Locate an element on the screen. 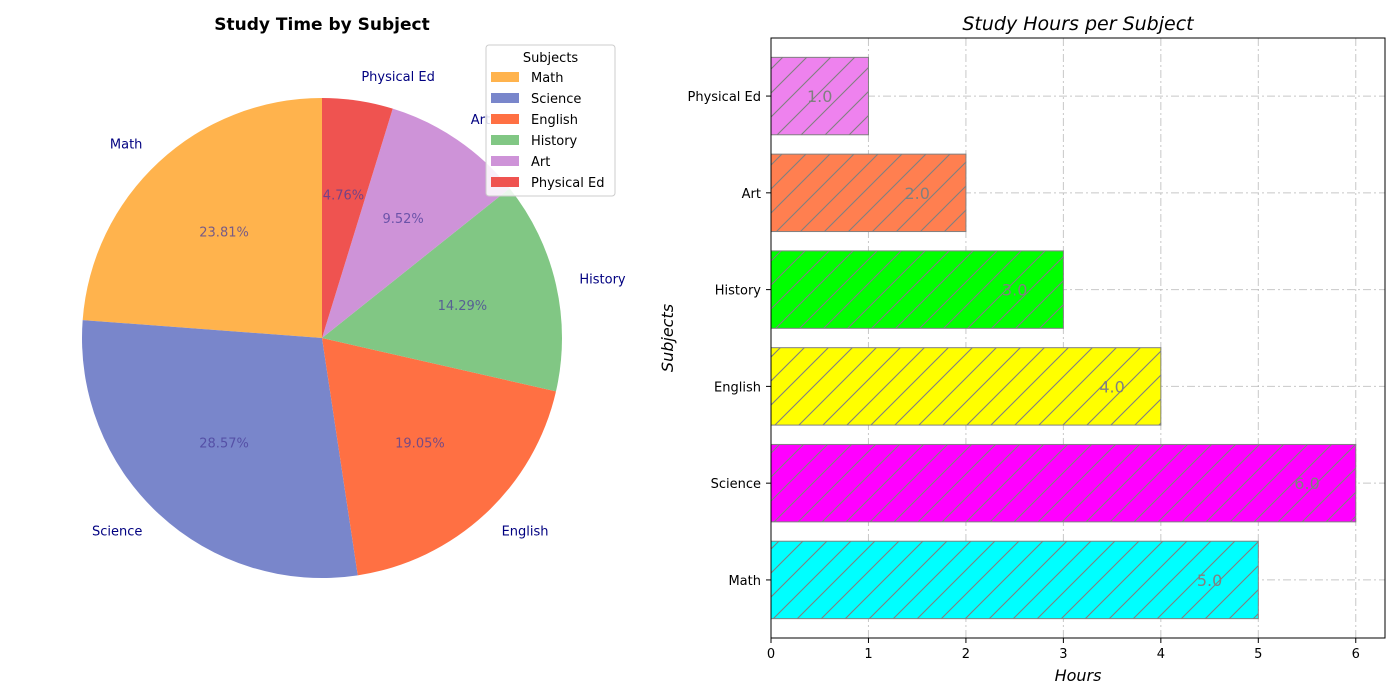  bar-hatch-art is located at coordinates (868, 193).